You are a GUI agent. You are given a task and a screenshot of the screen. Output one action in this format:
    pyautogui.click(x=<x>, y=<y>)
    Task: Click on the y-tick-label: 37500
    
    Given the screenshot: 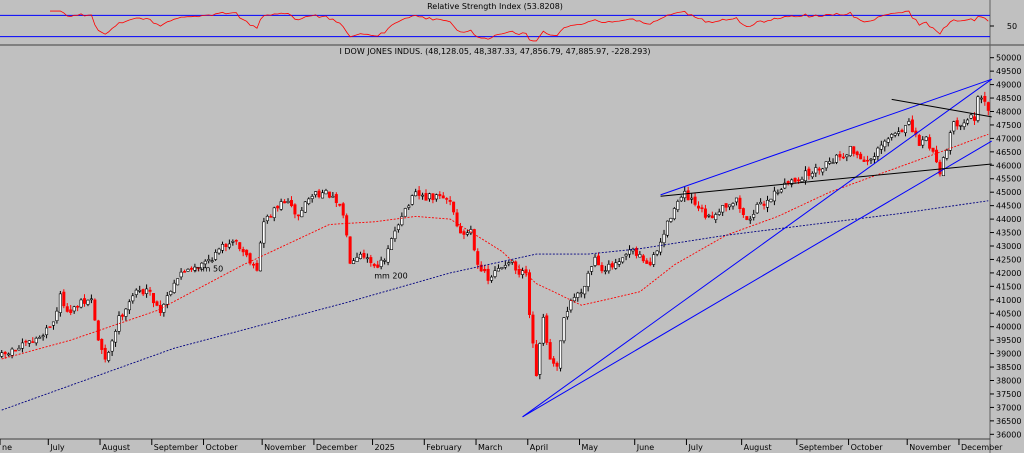 What is the action you would take?
    pyautogui.click(x=1008, y=394)
    